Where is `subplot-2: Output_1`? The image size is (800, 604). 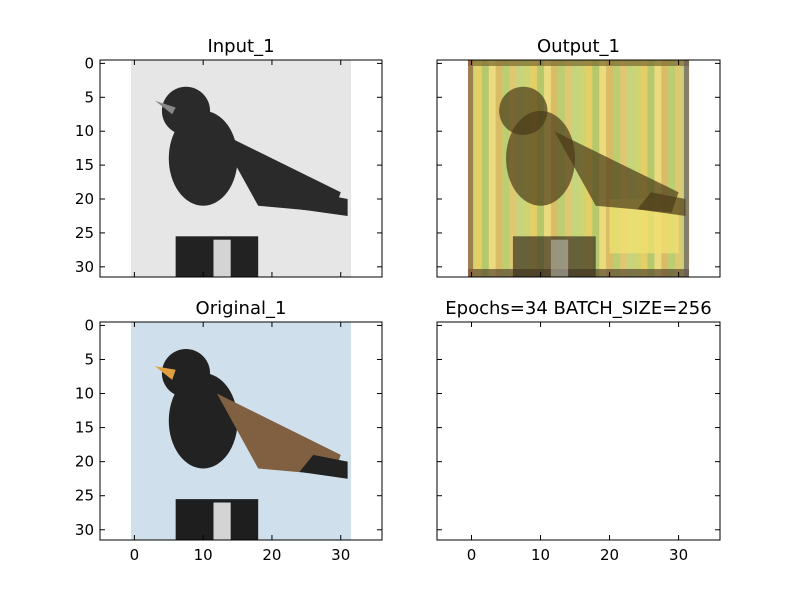 subplot-2: Output_1 is located at coordinates (578, 157).